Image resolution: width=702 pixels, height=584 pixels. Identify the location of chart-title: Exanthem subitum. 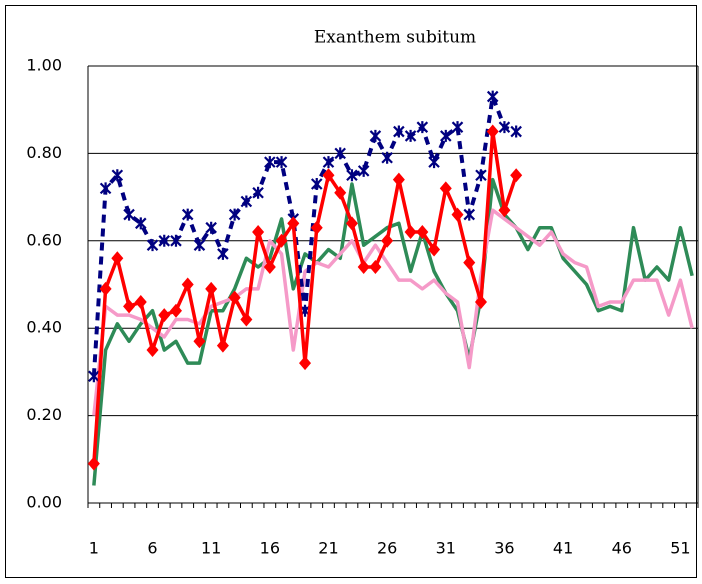
(395, 38).